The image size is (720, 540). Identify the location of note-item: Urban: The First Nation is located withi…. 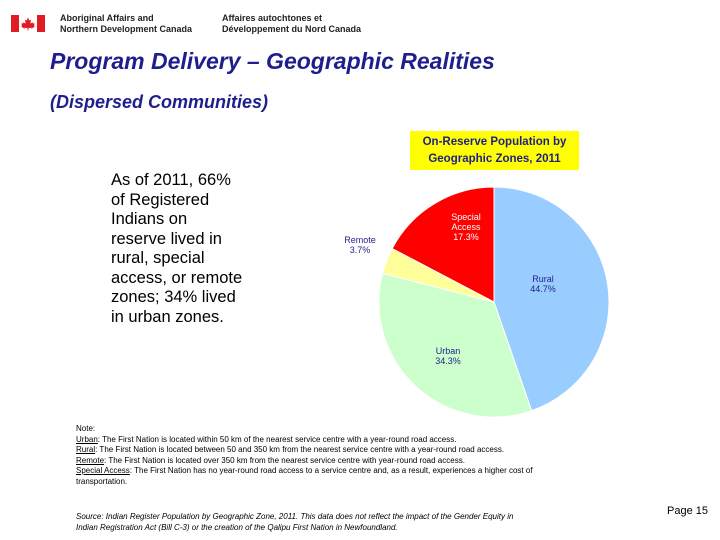
(266, 439).